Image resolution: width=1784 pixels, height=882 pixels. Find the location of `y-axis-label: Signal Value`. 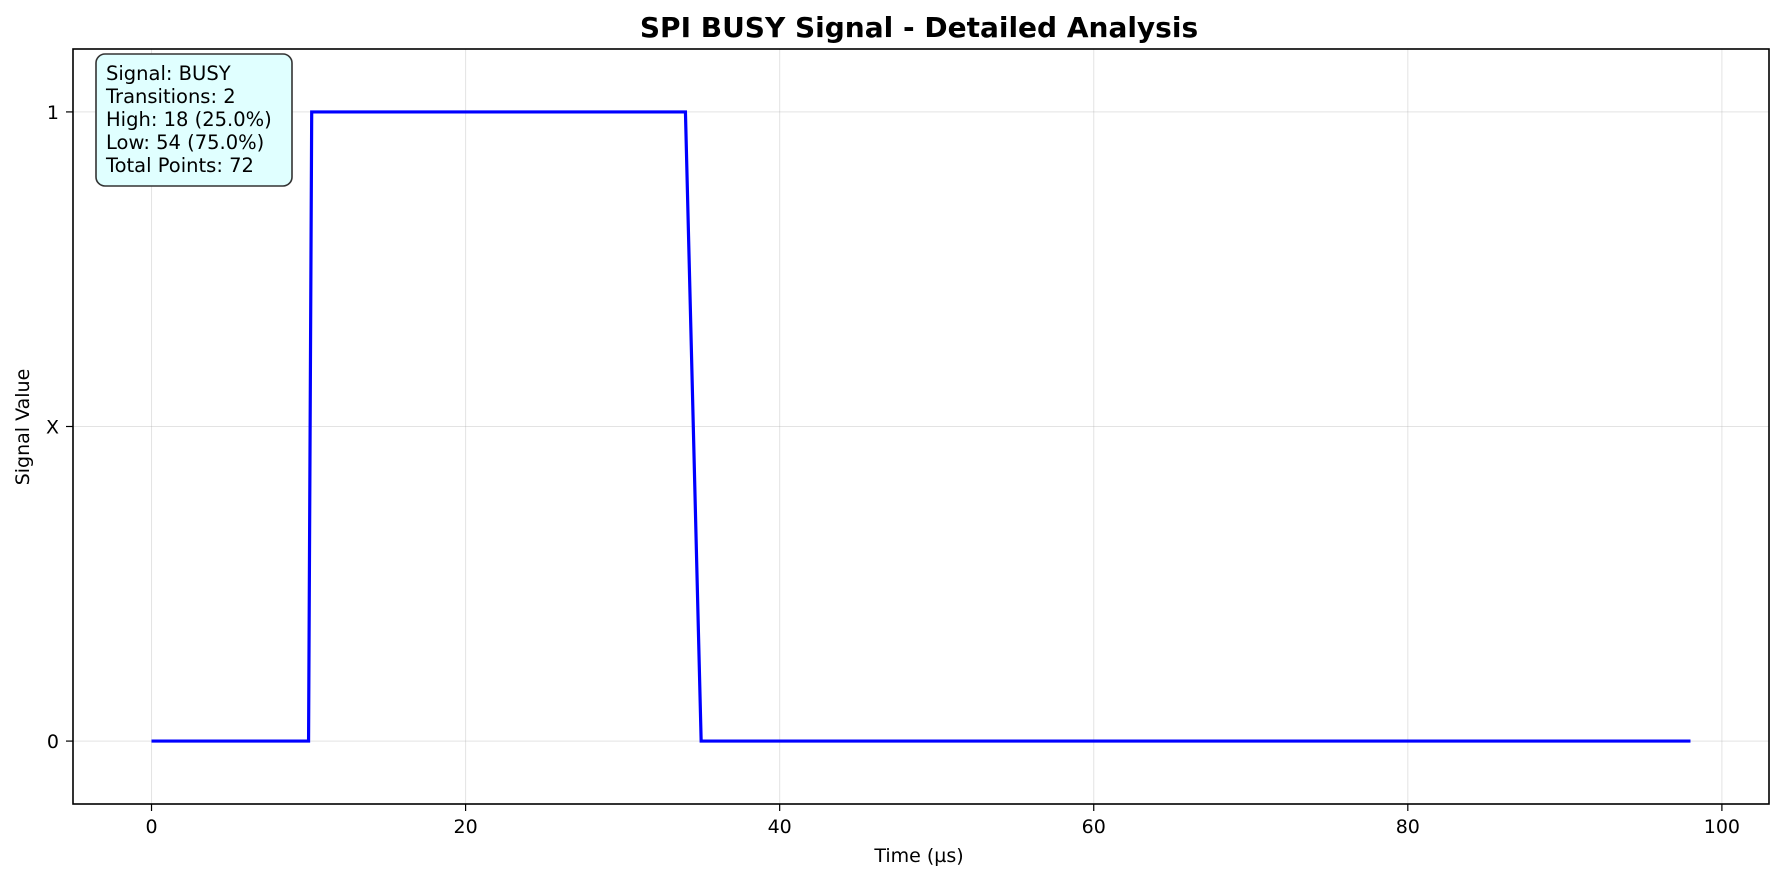

y-axis-label: Signal Value is located at coordinates (23, 427).